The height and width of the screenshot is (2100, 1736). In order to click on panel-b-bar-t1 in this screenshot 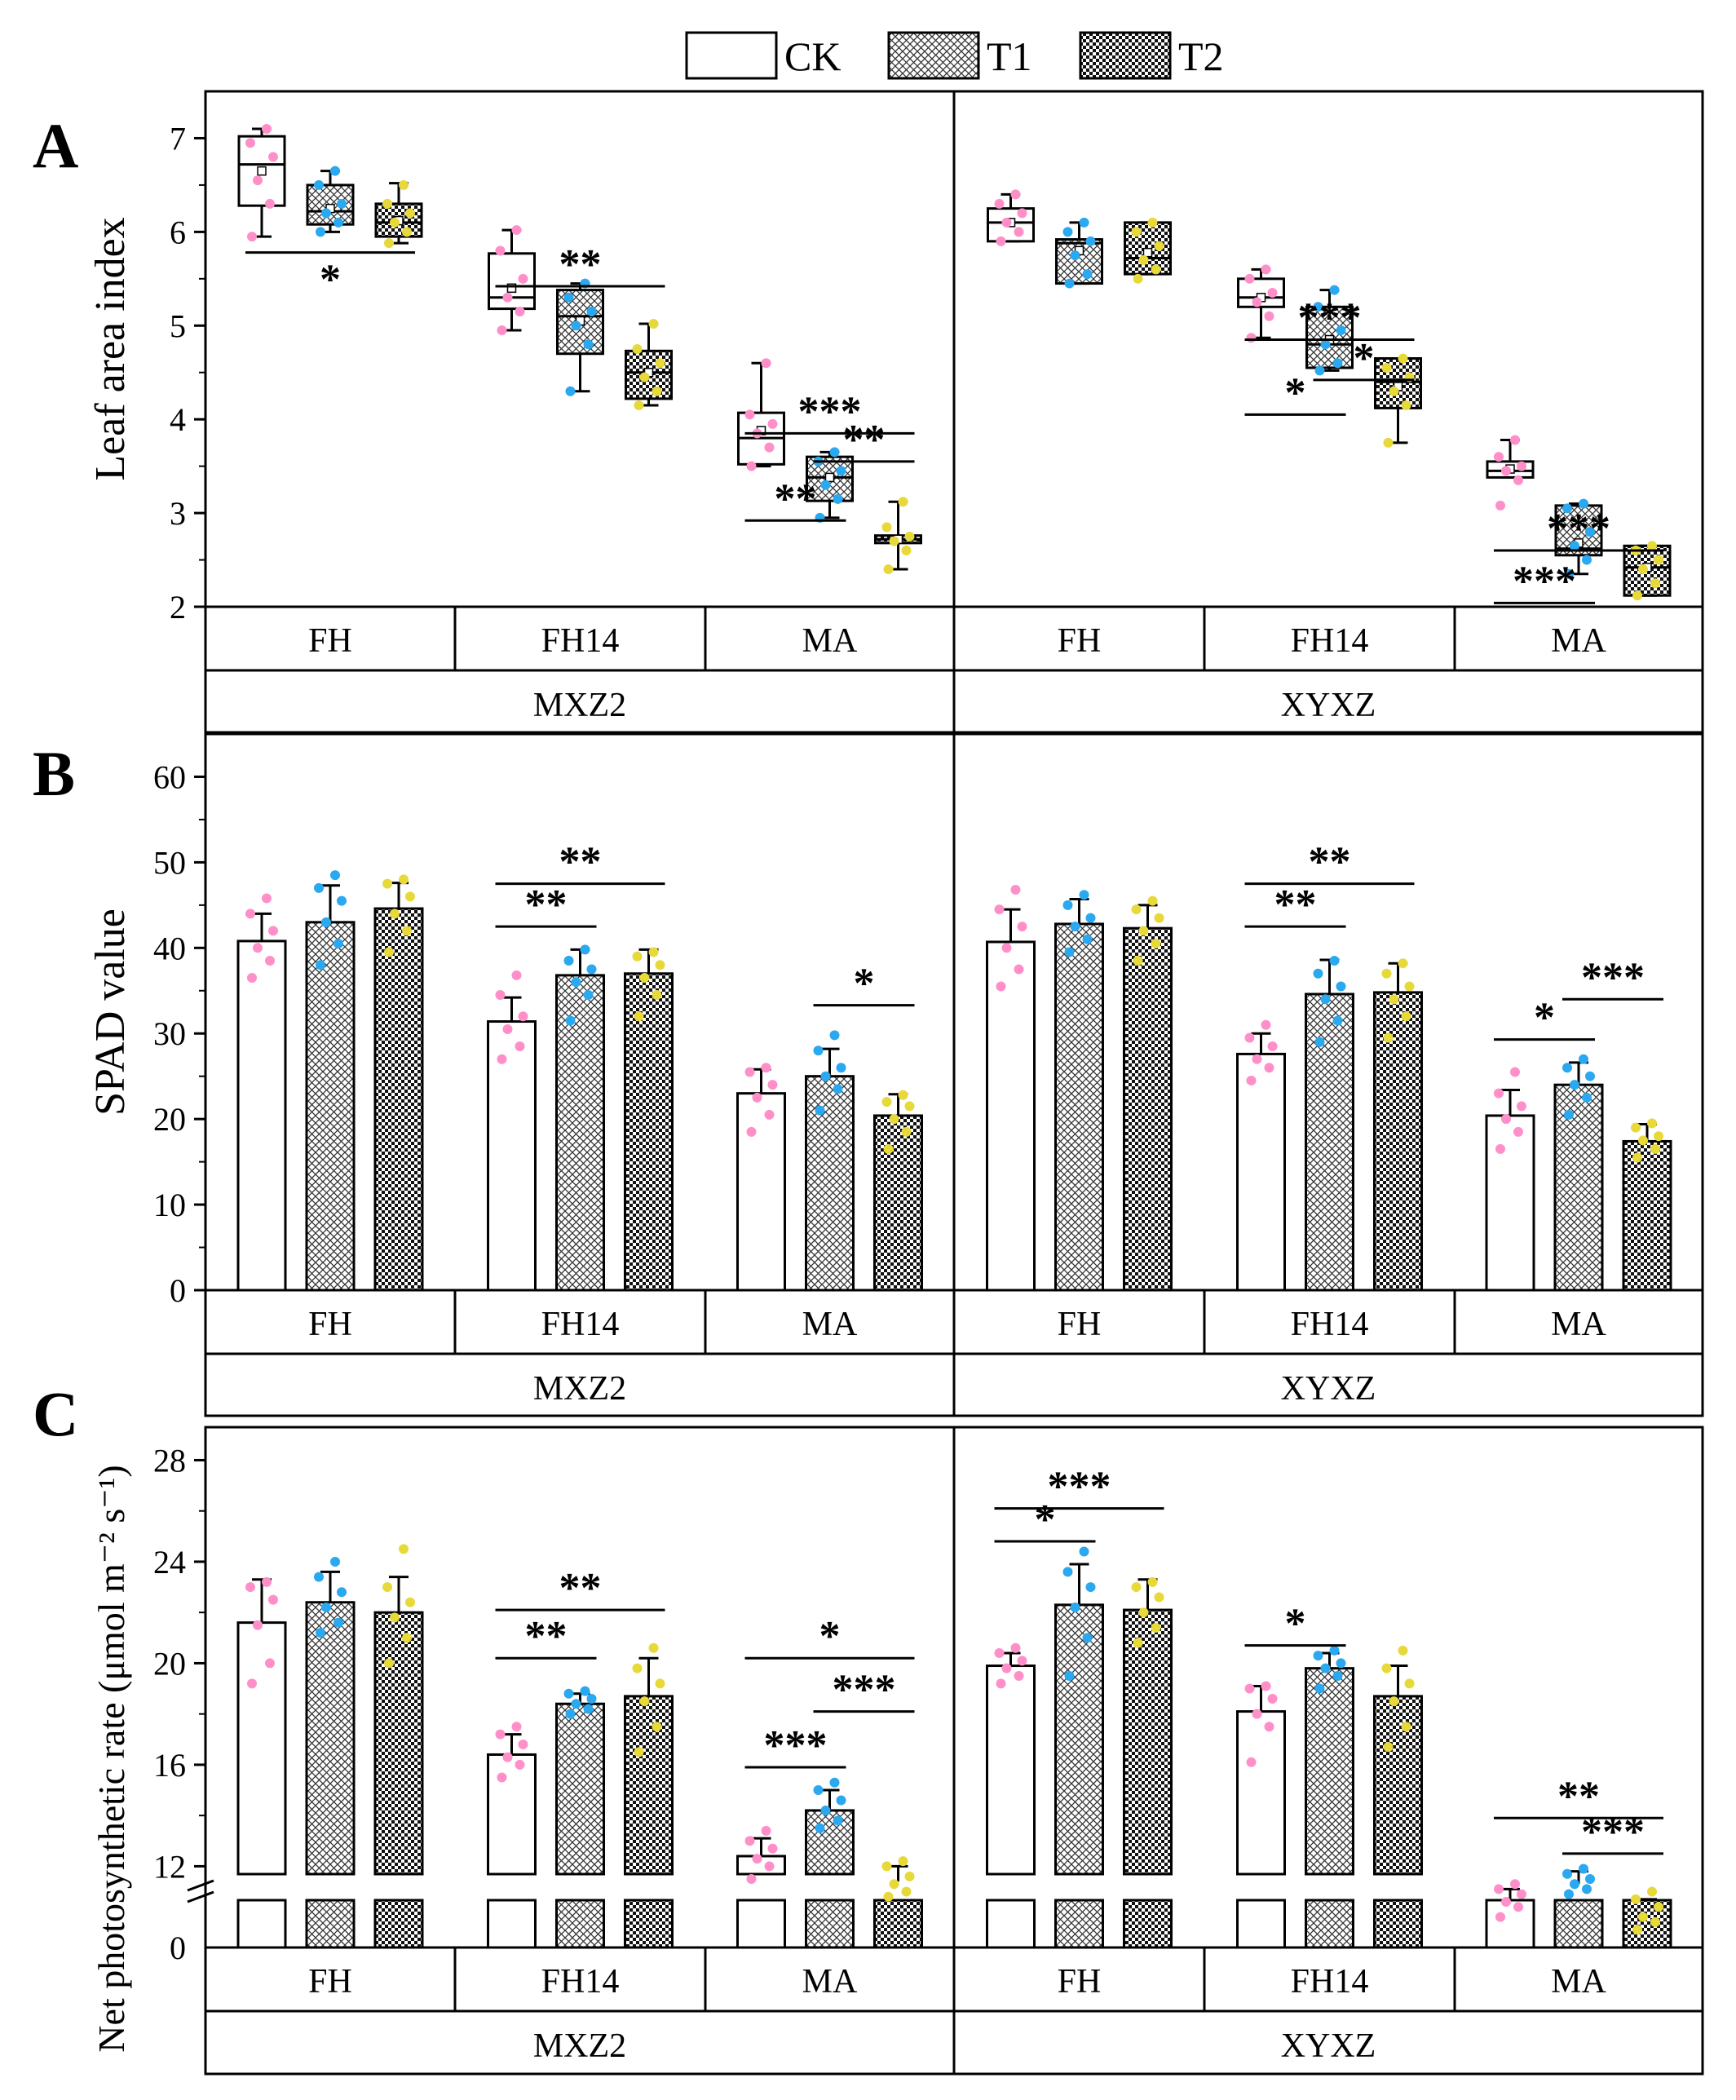, I will do `click(1079, 1107)`.